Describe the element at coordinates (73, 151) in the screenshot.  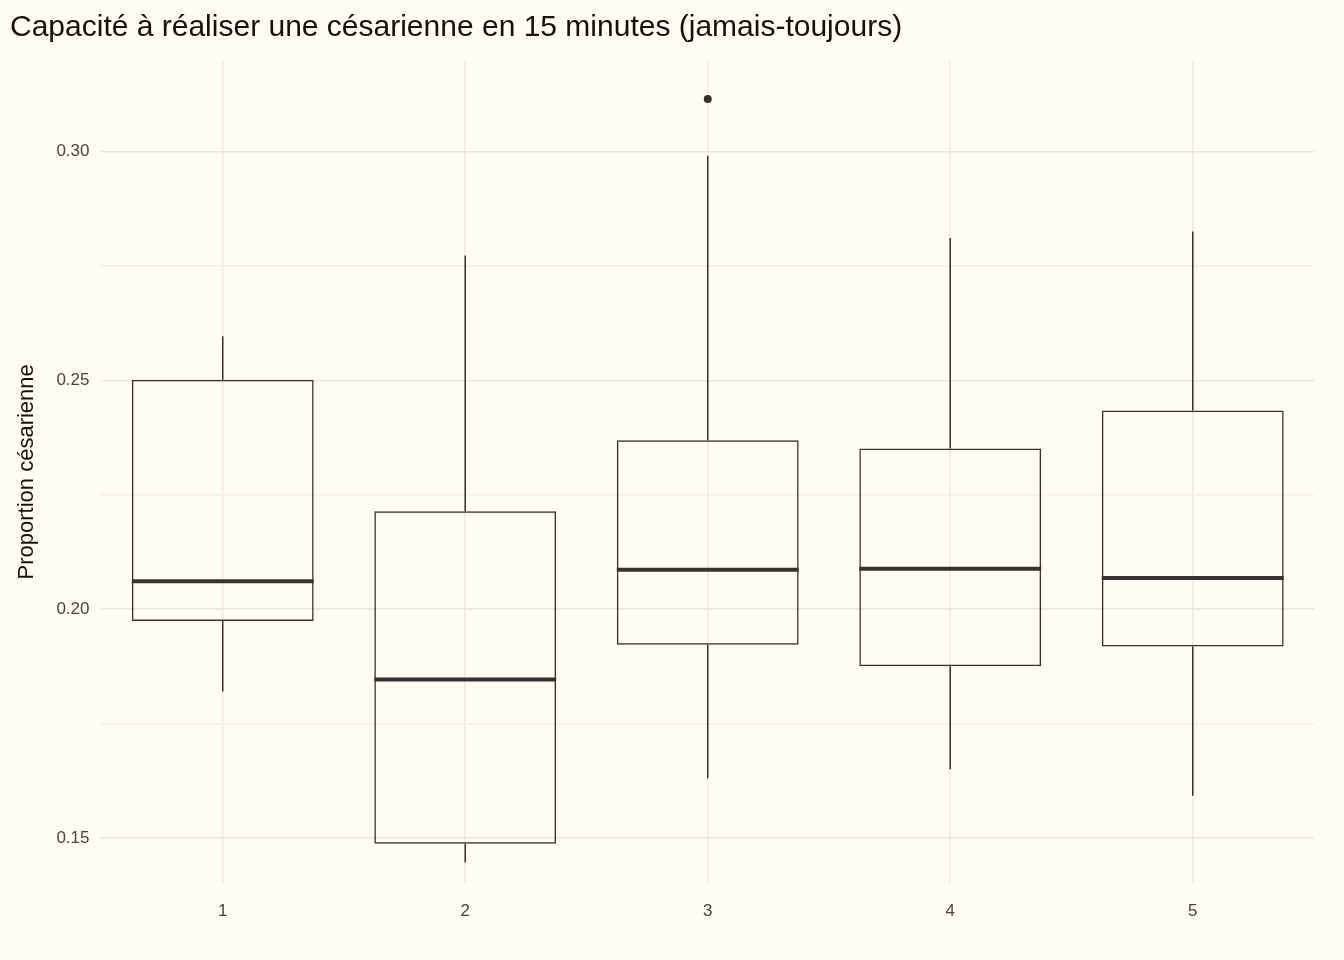
I see `y-tick-label: 0.30` at that location.